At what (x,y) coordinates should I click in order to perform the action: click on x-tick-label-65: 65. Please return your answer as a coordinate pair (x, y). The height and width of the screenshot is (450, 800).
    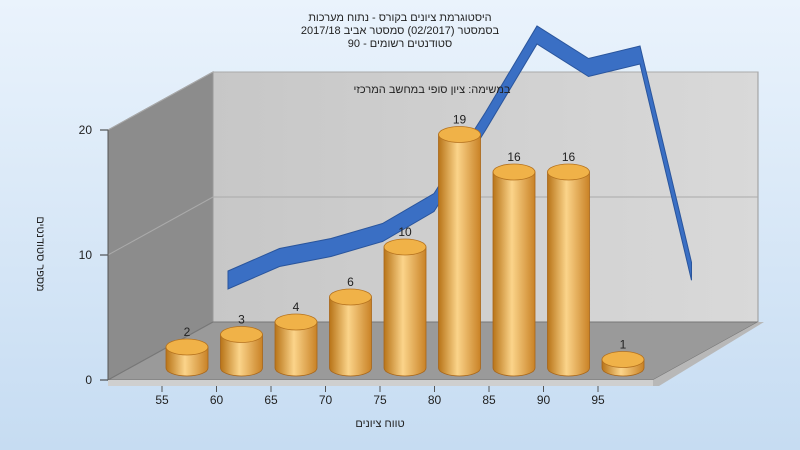
    Looking at the image, I should click on (271, 400).